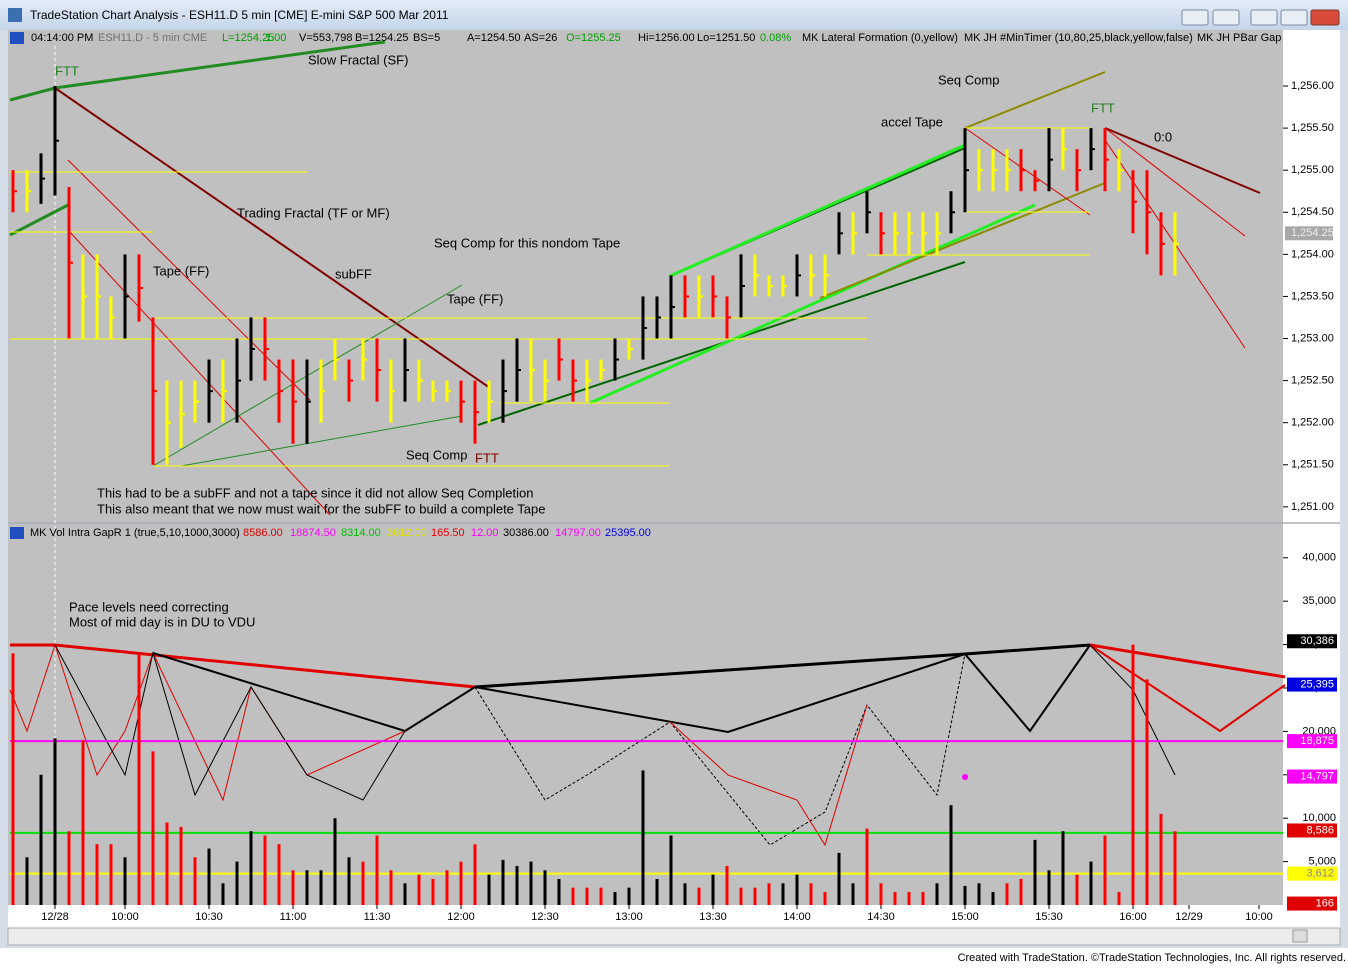 Image resolution: width=1348 pixels, height=970 pixels. Describe the element at coordinates (485, 533) in the screenshot. I see `indicator-reading: 12.00` at that location.